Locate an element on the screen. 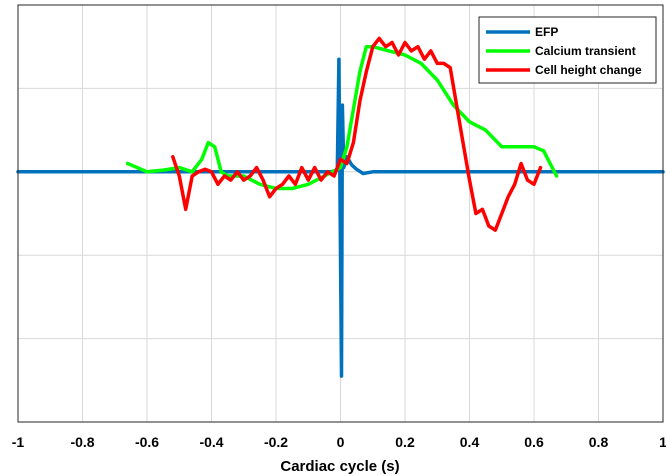 The image size is (666, 476). legend-label: Cell height change is located at coordinates (588, 70).